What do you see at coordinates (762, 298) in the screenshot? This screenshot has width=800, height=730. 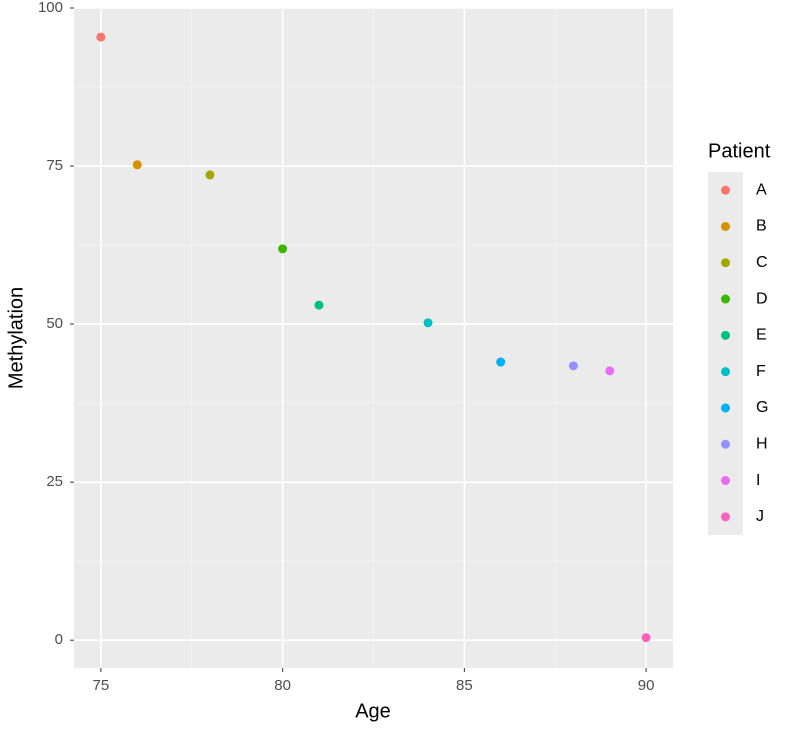 I see `legend-text: D` at bounding box center [762, 298].